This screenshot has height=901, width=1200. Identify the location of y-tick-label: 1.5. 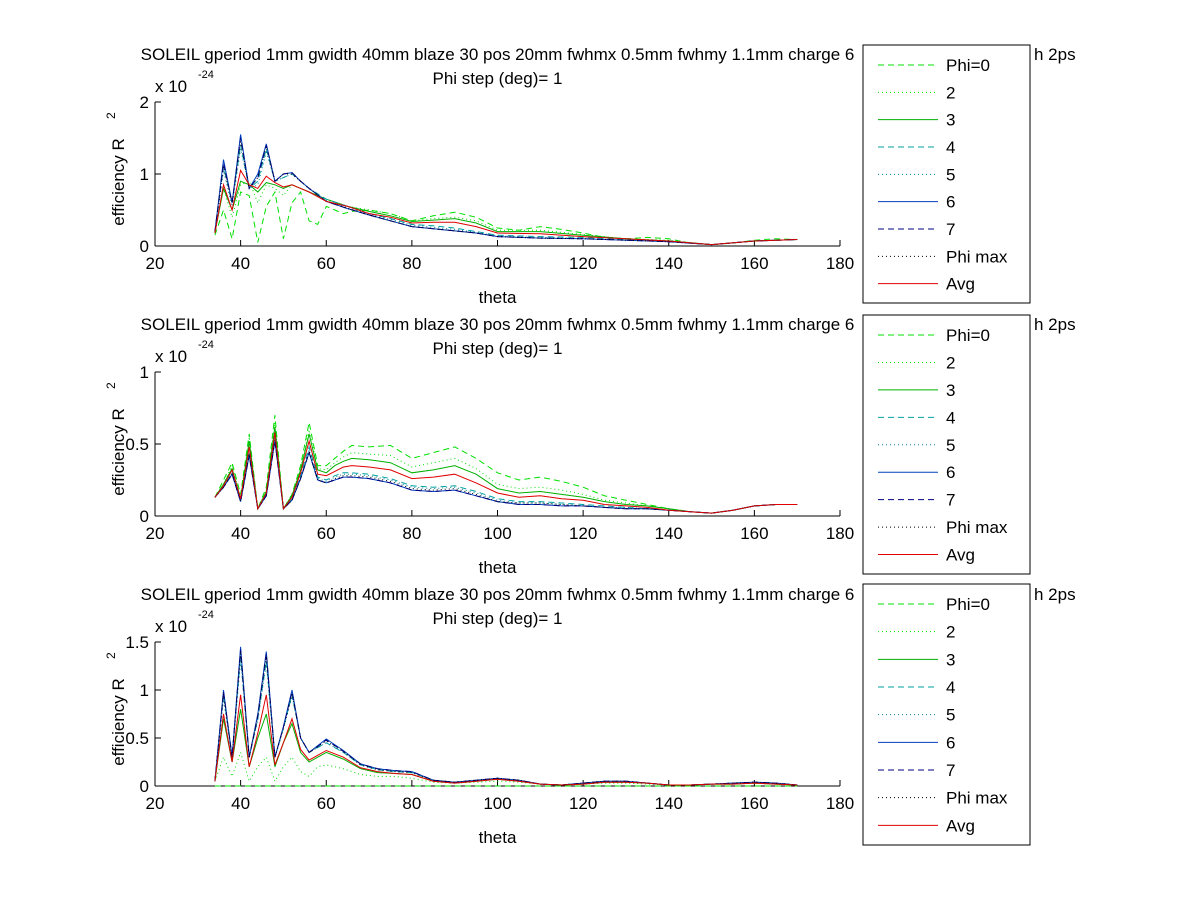
(137, 642).